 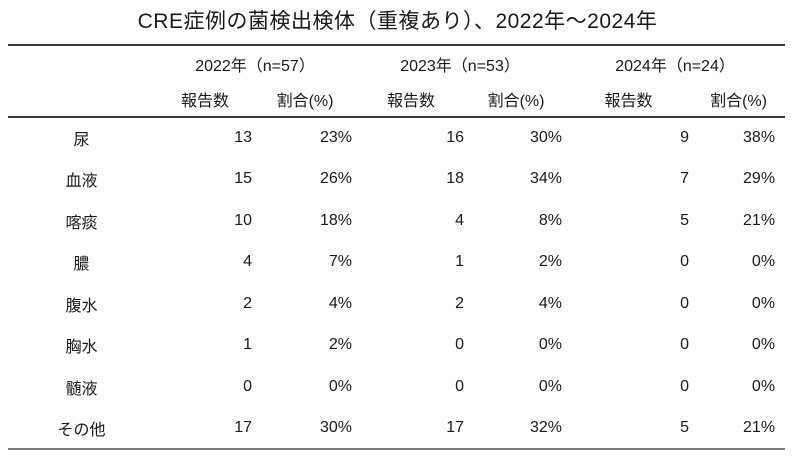 I want to click on table-cell: 10, so click(x=243, y=220).